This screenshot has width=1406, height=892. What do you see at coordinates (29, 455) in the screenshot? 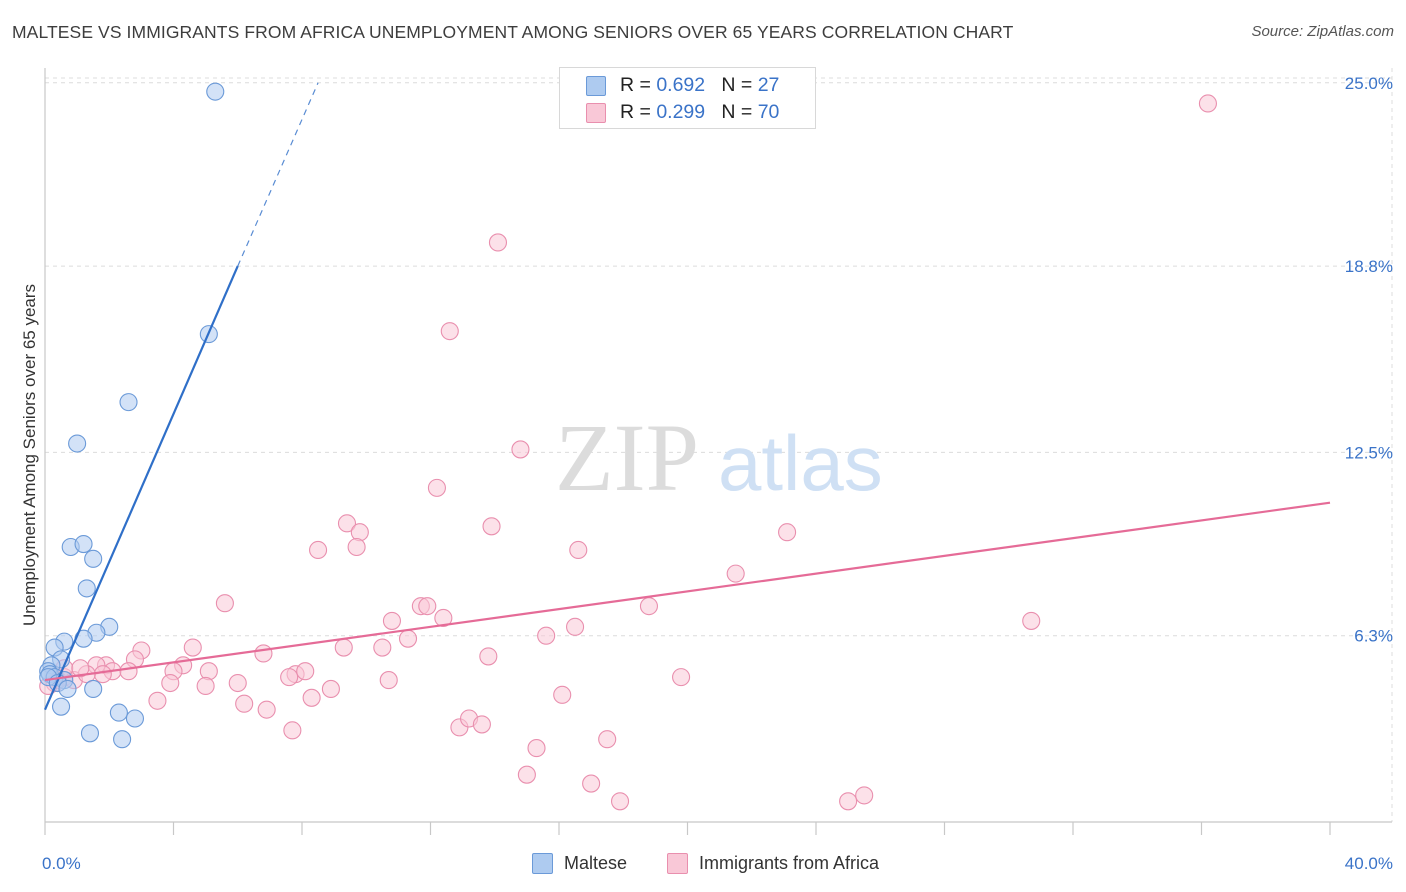
I see `y-axis-label: Unemployment Among Seniors over 65 years` at bounding box center [29, 455].